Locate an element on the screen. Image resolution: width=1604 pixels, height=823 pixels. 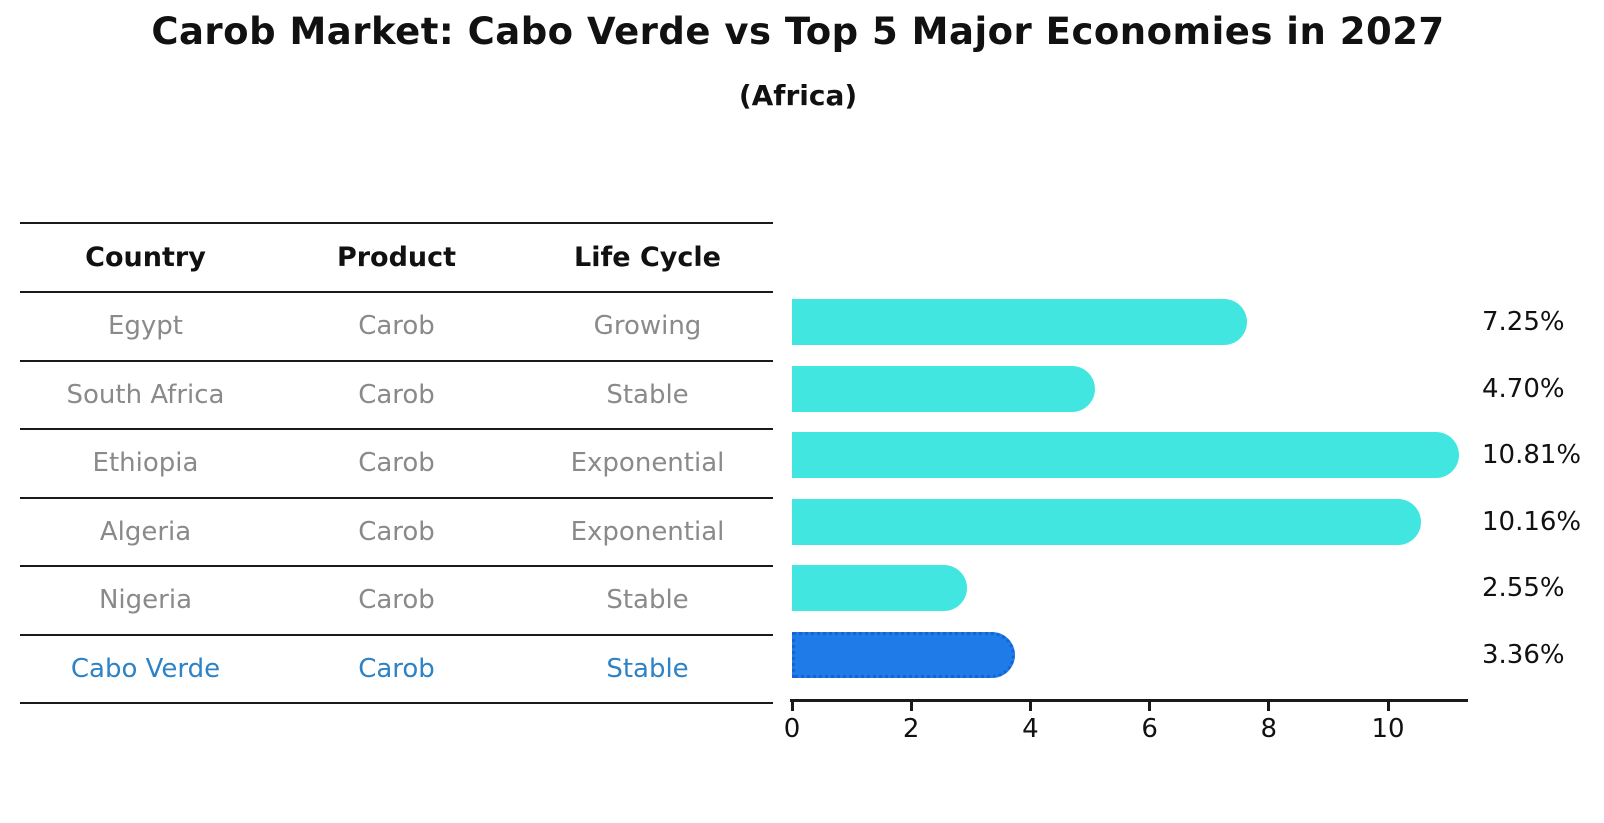
table-row: Cabo Verde Carob Stable is located at coordinates (396, 668).